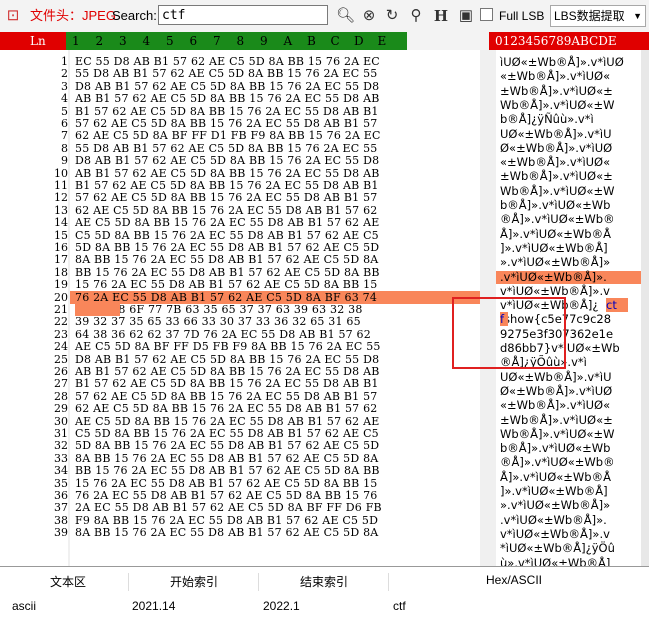 The image size is (649, 642). I want to click on ascii-row: 9275e3f307362e1e, so click(557, 333).